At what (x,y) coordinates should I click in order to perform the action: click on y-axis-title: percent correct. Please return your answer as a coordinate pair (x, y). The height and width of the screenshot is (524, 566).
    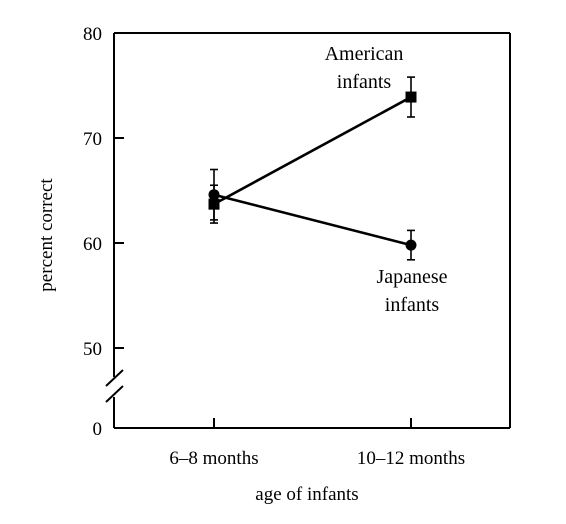
    Looking at the image, I should click on (46, 235).